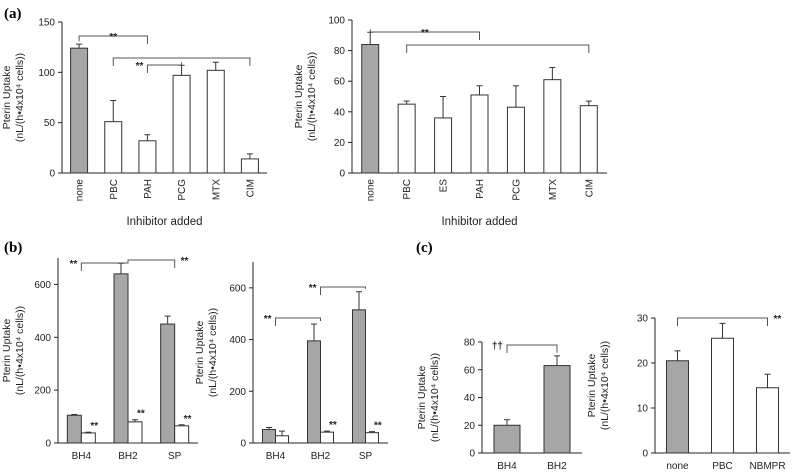 This screenshot has width=793, height=476. Describe the element at coordinates (497, 346) in the screenshot. I see `significance-label: ††` at that location.